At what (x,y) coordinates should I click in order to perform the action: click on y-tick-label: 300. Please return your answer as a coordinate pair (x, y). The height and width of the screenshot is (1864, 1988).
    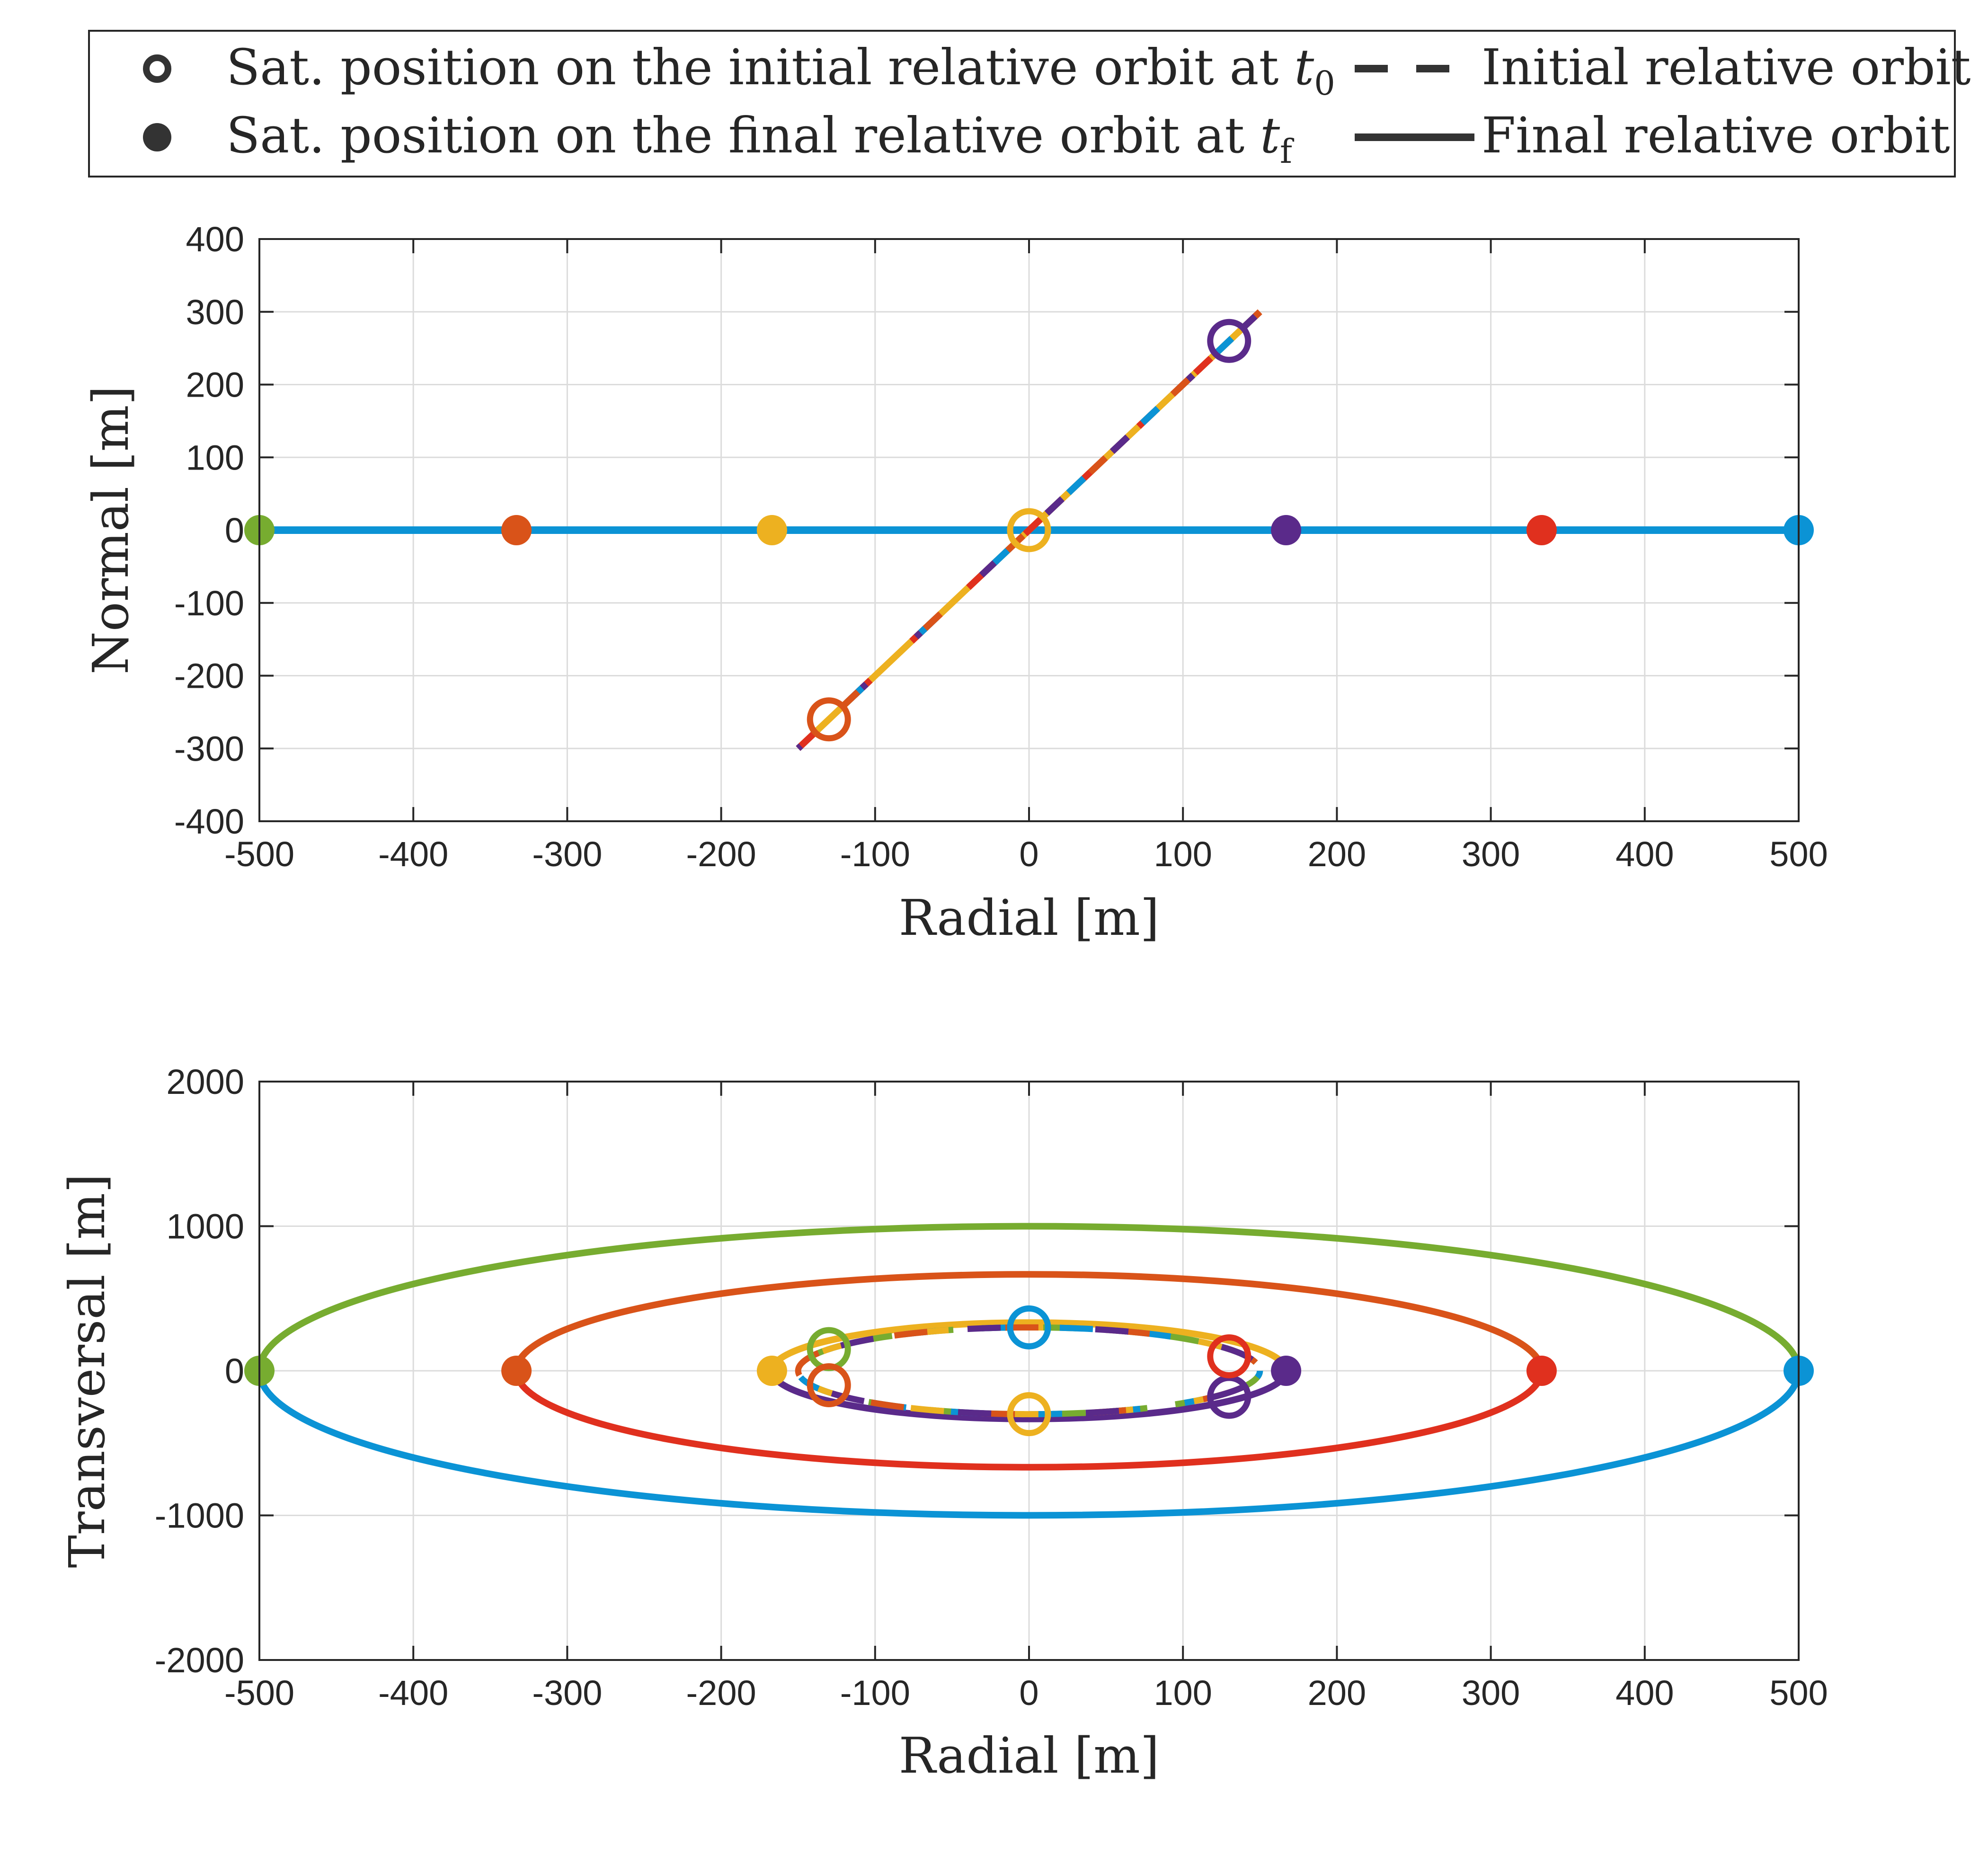
    Looking at the image, I should click on (215, 312).